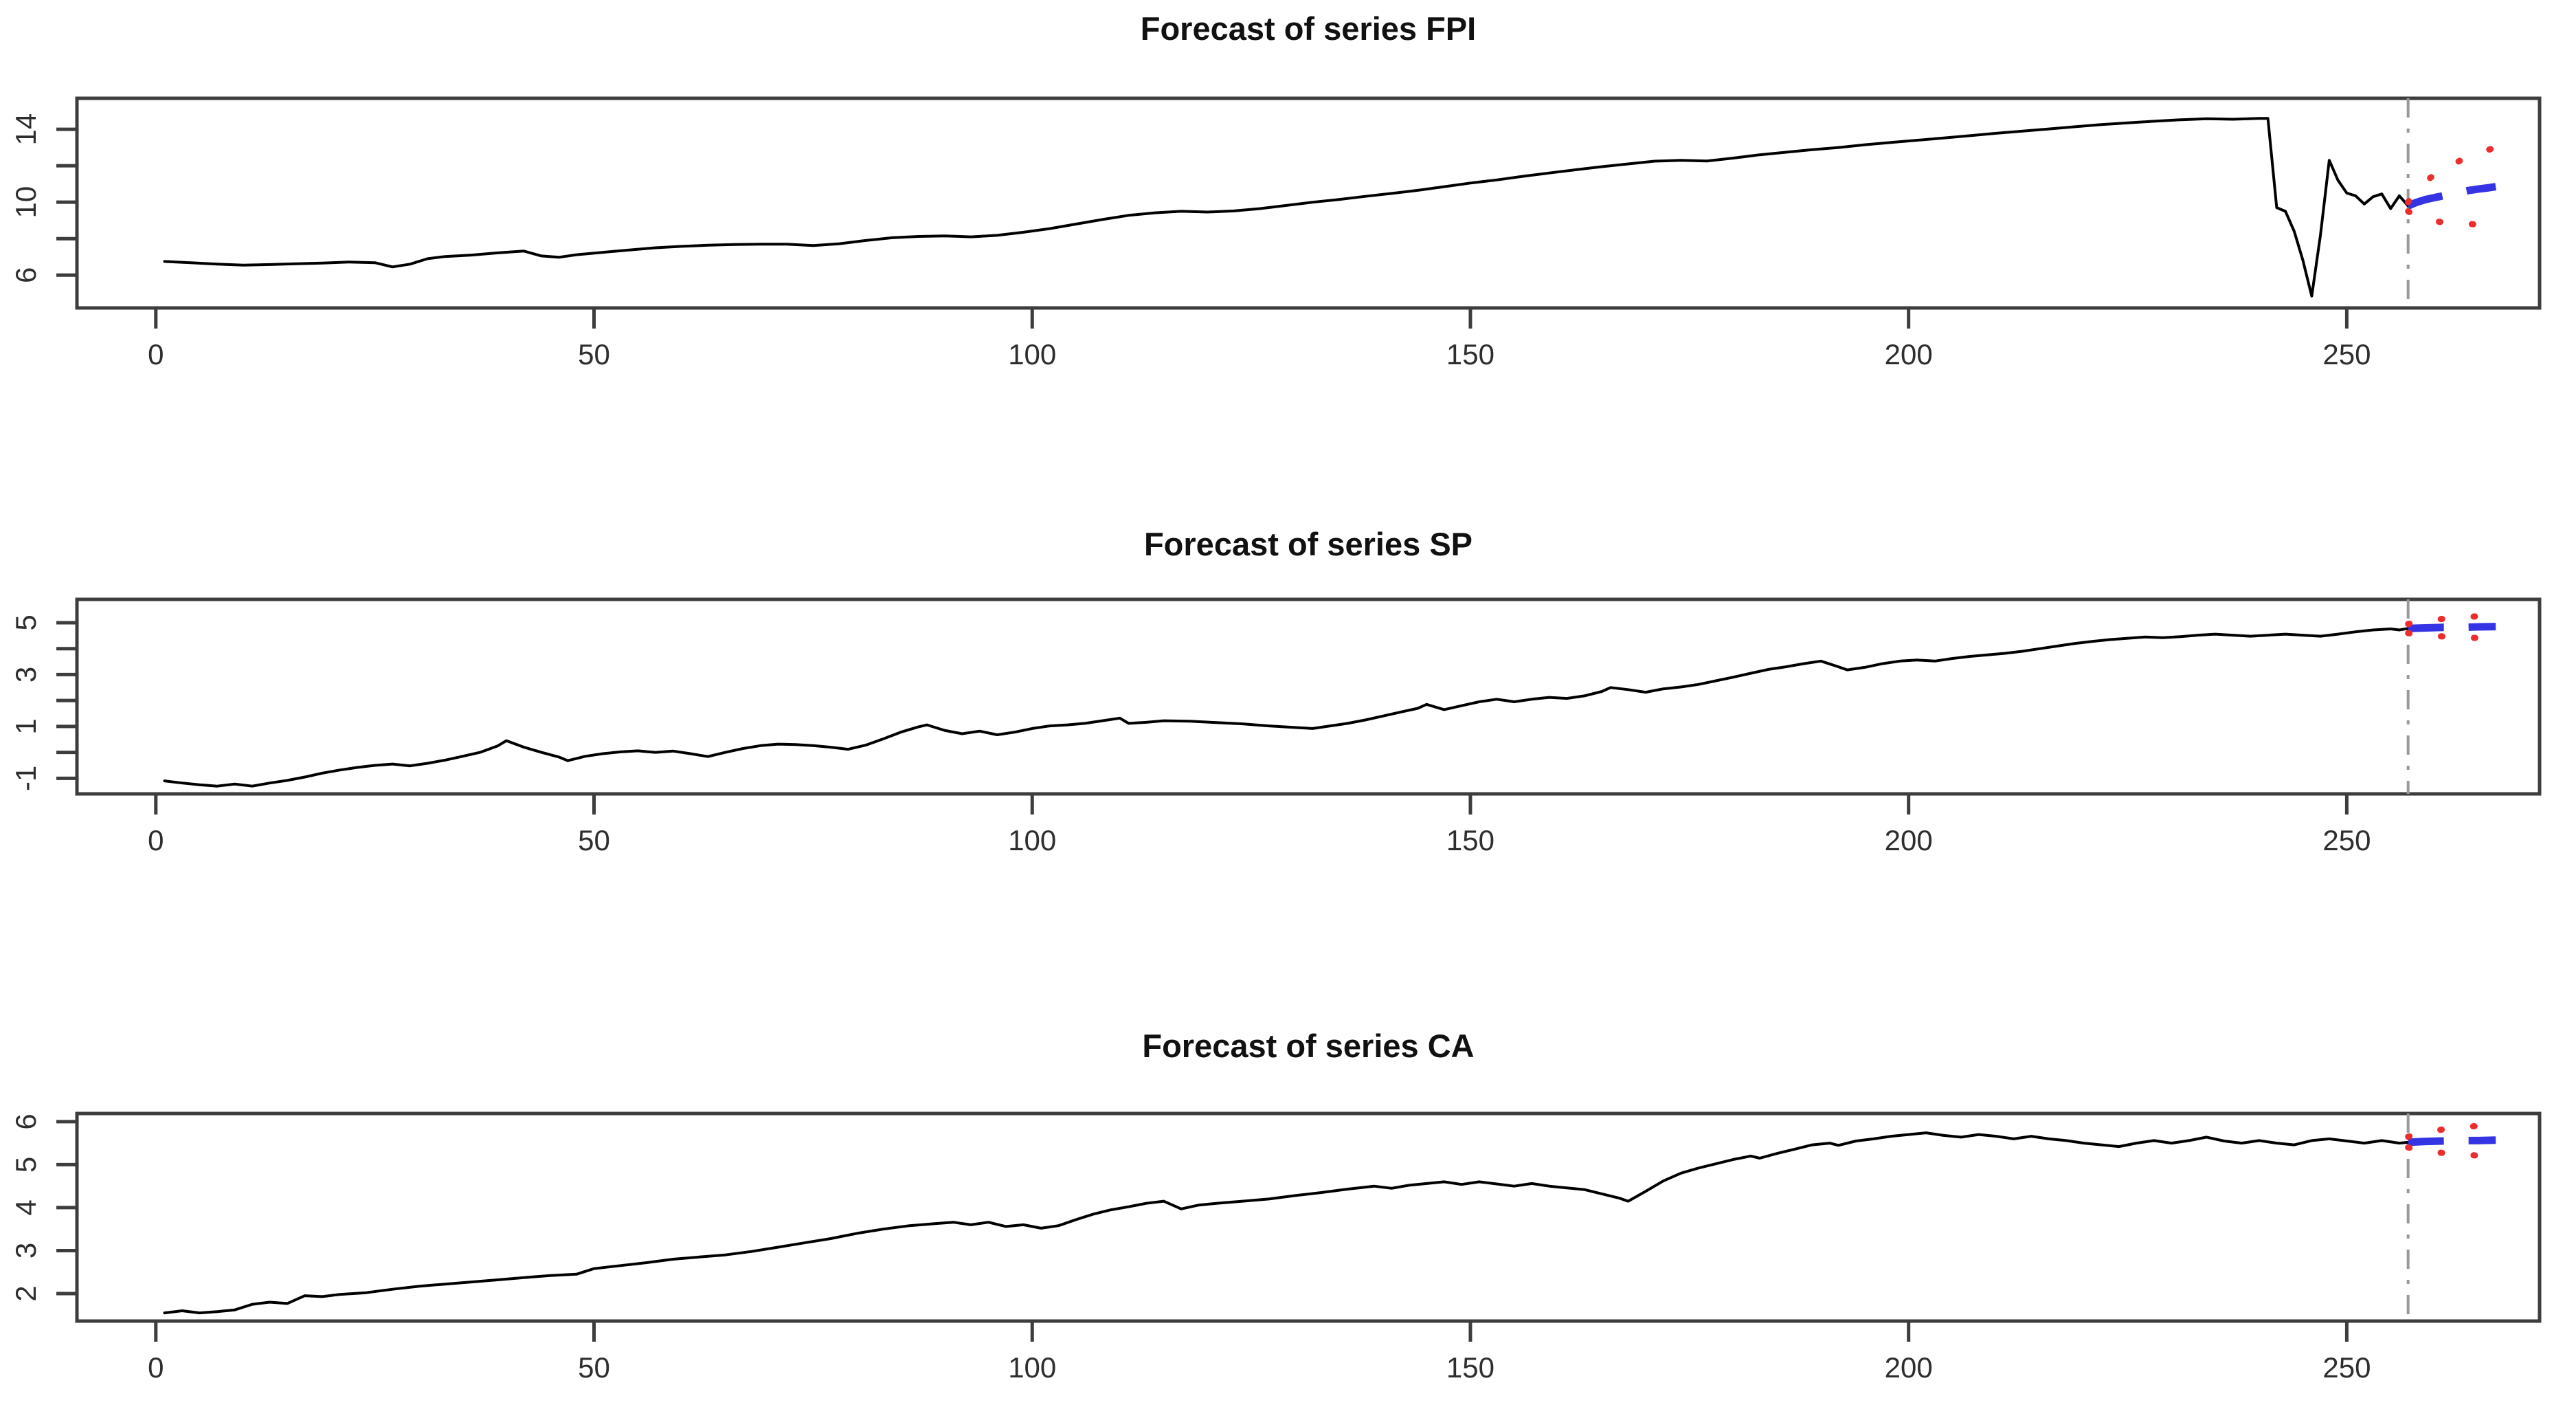 The height and width of the screenshot is (1407, 2576). I want to click on panel-title-fpi: Forecast of series FPI, so click(1308, 28).